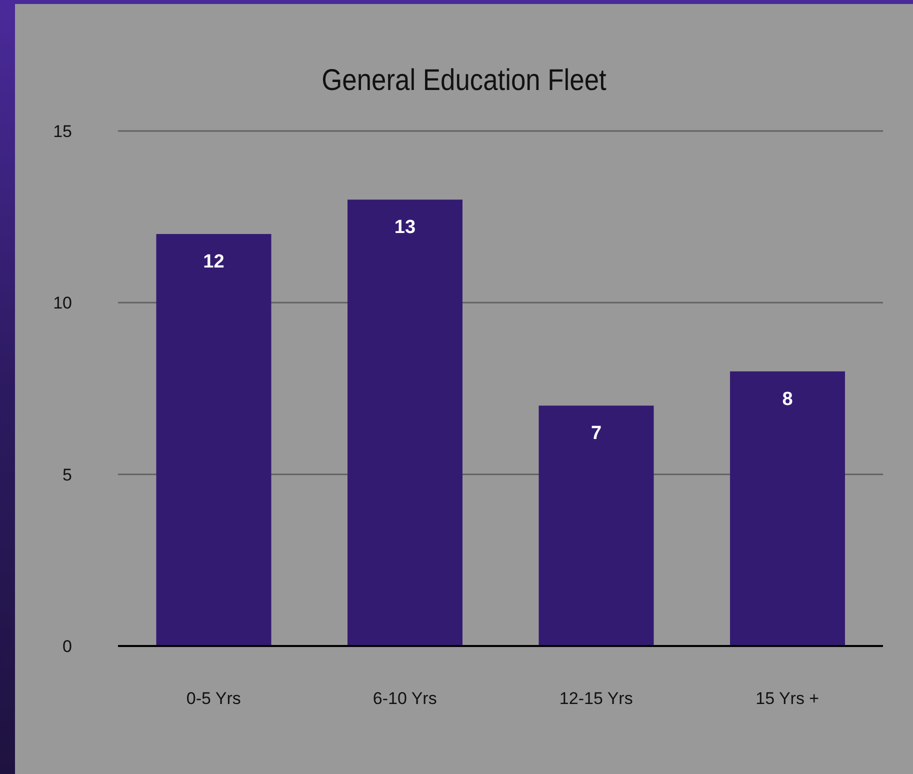 The width and height of the screenshot is (913, 774). I want to click on y-tick-label: 0, so click(67, 646).